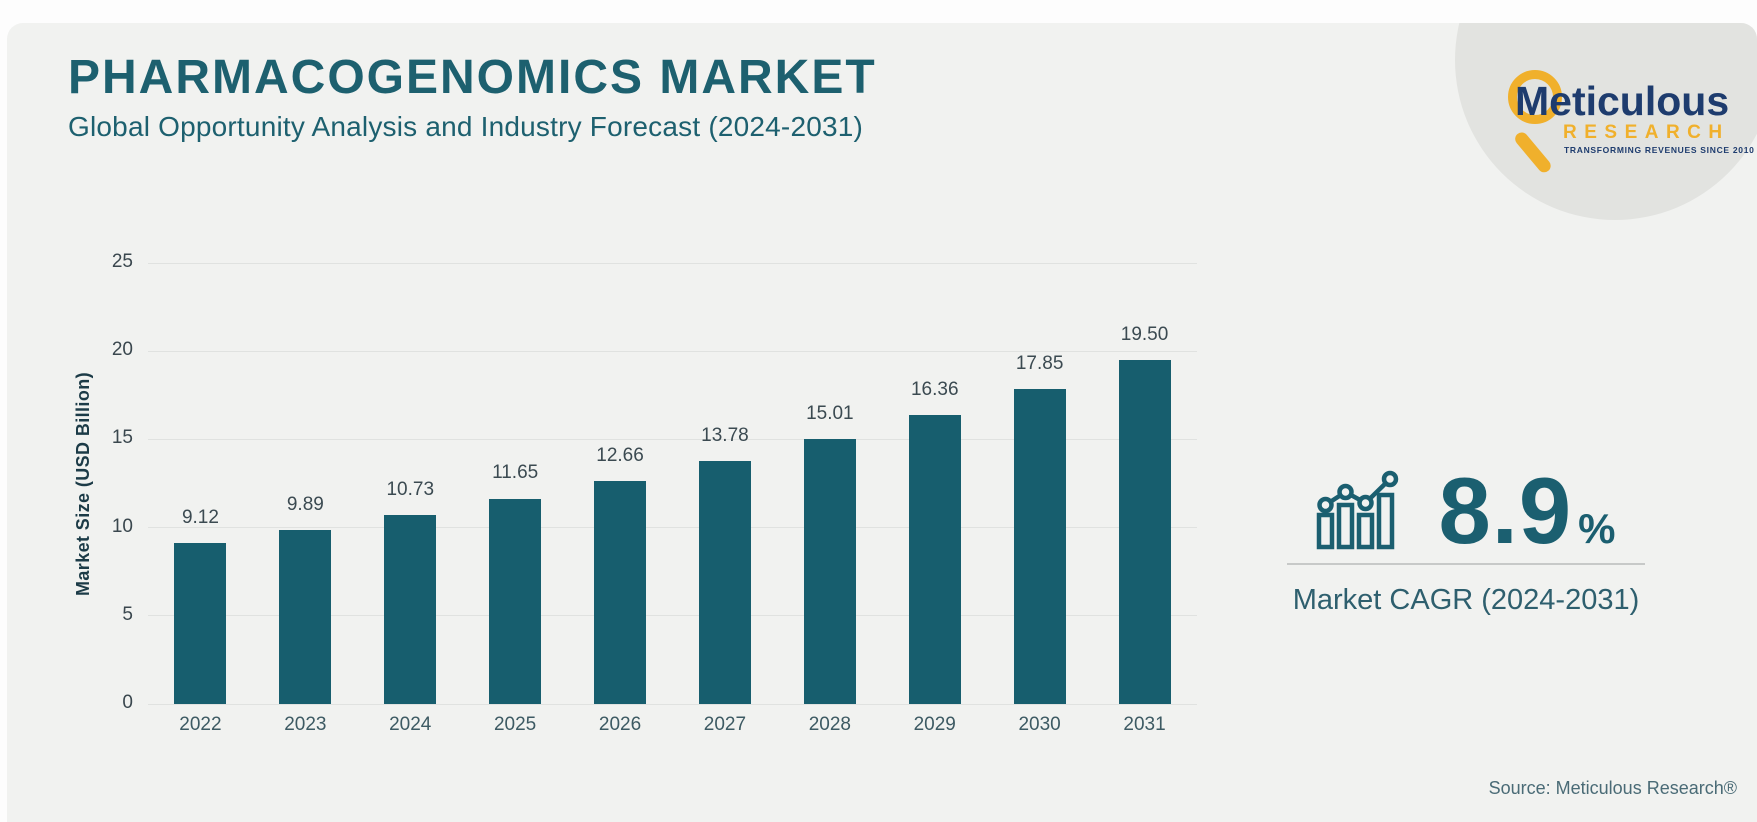  What do you see at coordinates (515, 601) in the screenshot?
I see `bar-2025` at bounding box center [515, 601].